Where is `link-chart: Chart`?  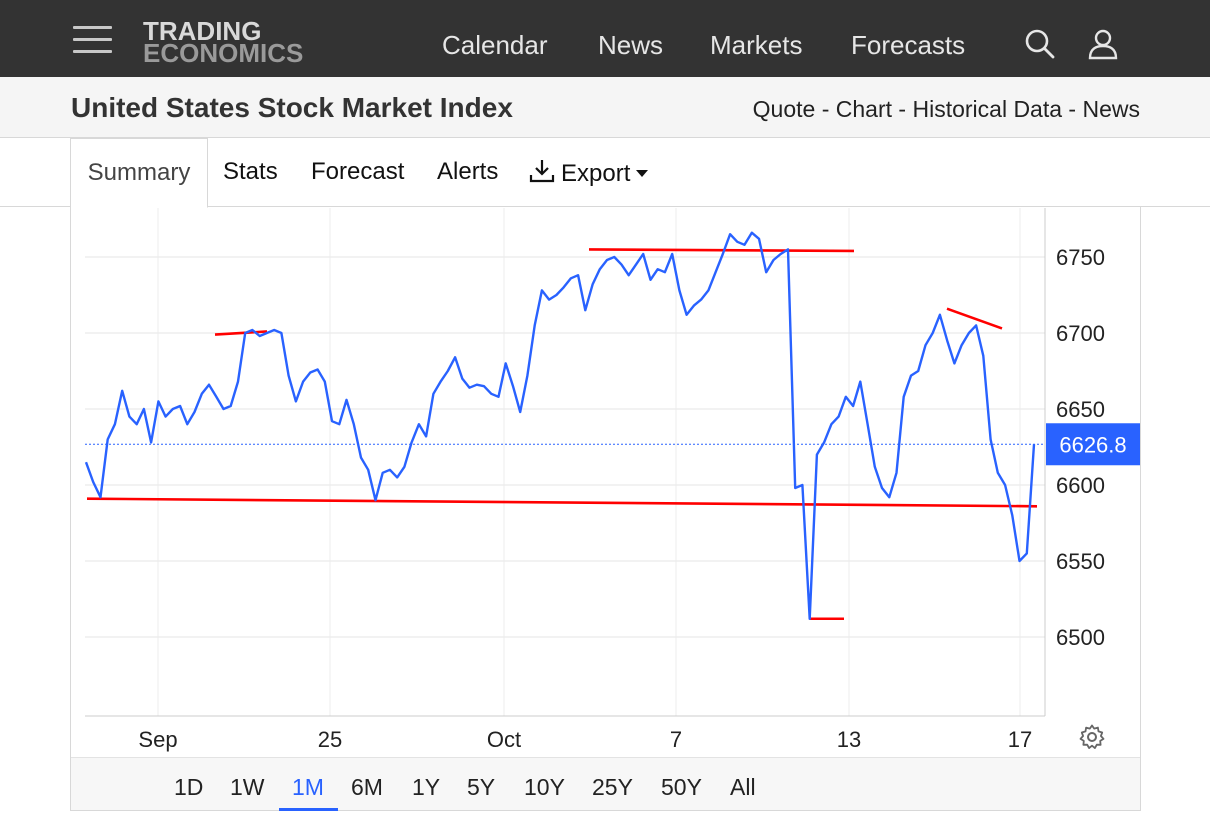 link-chart: Chart is located at coordinates (864, 109).